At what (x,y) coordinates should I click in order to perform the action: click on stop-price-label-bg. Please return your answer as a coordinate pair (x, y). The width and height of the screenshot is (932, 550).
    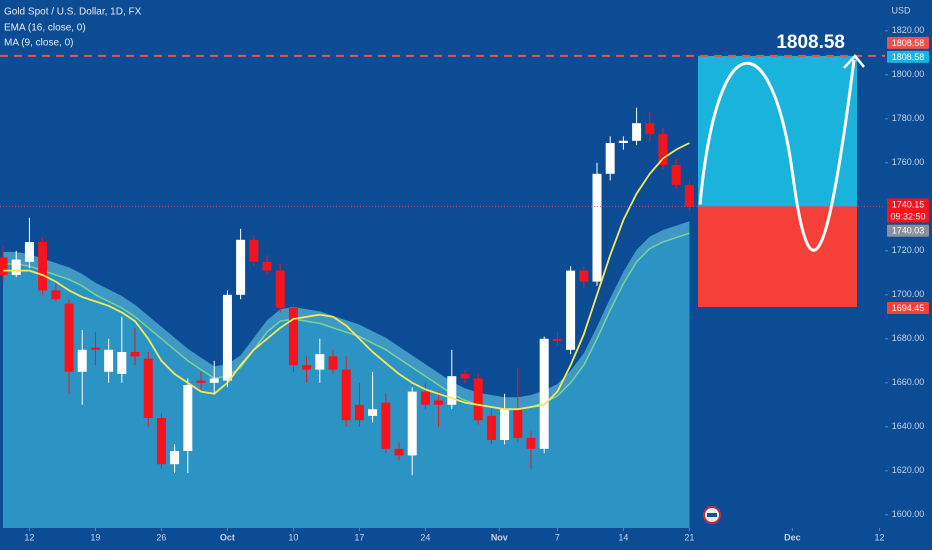
    Looking at the image, I should click on (908, 308).